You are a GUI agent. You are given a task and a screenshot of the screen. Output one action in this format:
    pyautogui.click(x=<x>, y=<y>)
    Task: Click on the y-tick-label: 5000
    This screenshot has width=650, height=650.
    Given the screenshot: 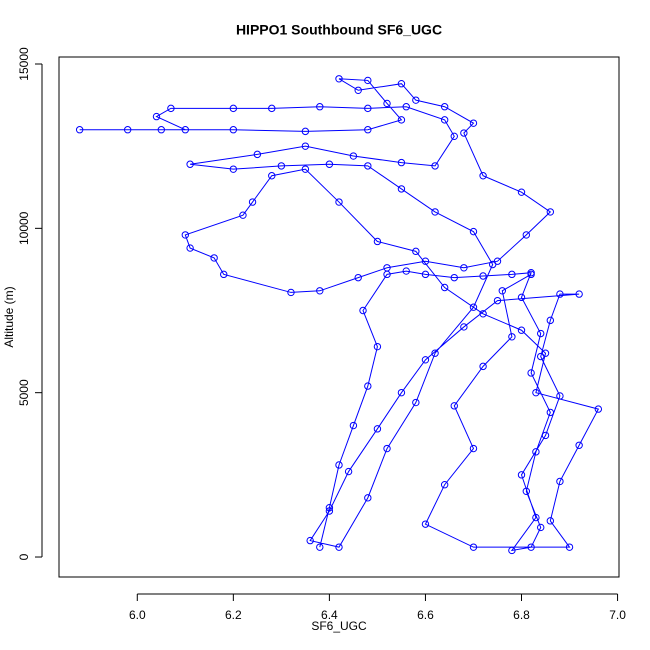 What is the action you would take?
    pyautogui.click(x=24, y=392)
    